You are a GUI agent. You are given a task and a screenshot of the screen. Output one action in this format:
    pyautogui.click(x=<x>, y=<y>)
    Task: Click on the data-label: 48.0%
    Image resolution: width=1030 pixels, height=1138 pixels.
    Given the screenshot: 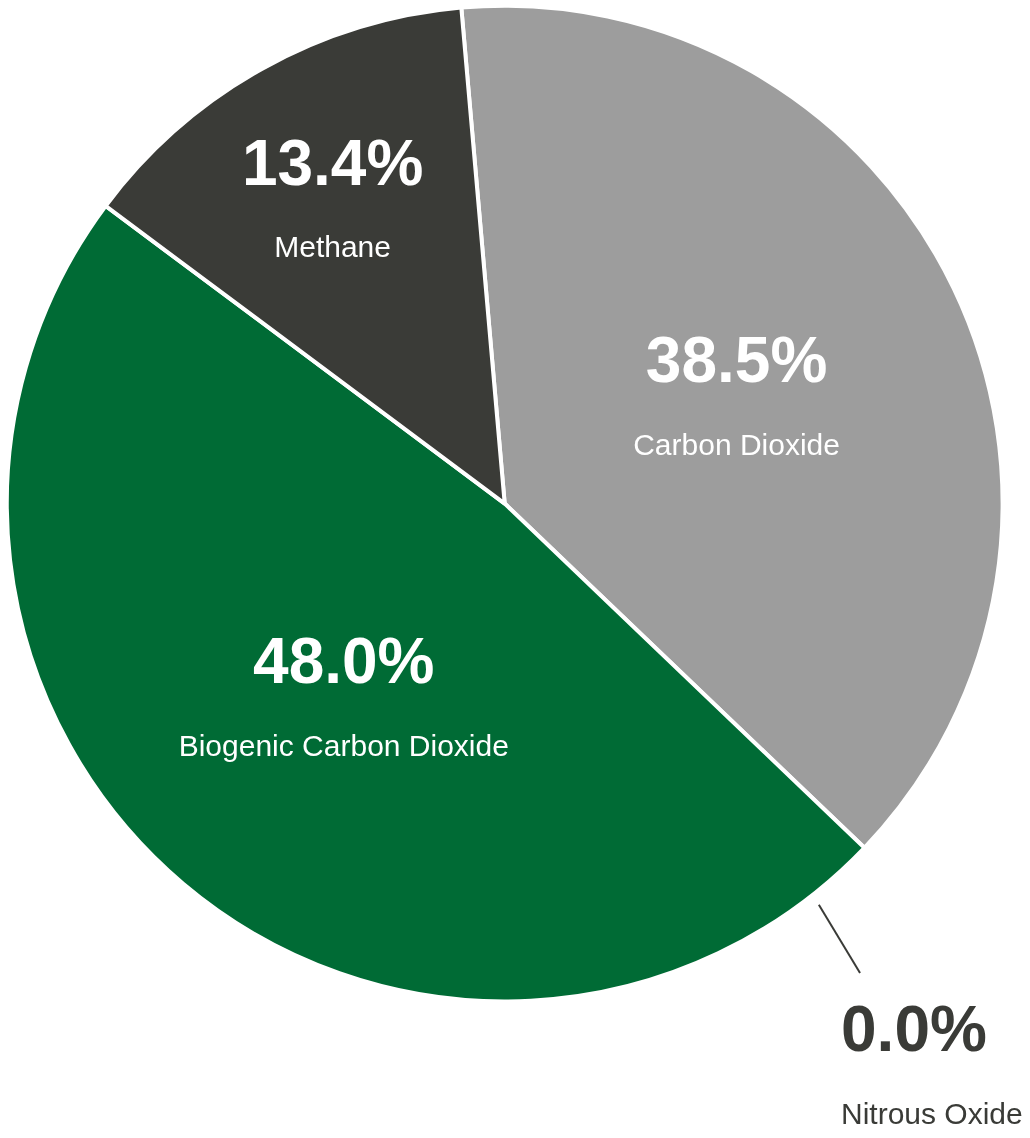 What is the action you would take?
    pyautogui.click(x=344, y=661)
    